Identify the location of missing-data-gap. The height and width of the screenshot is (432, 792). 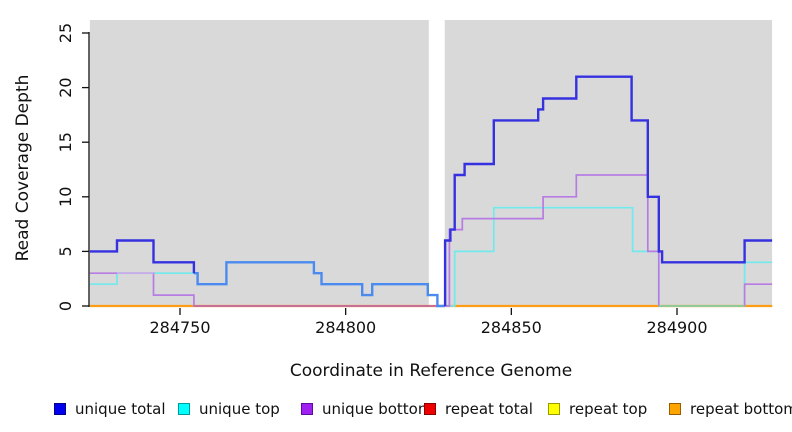
(436, 163).